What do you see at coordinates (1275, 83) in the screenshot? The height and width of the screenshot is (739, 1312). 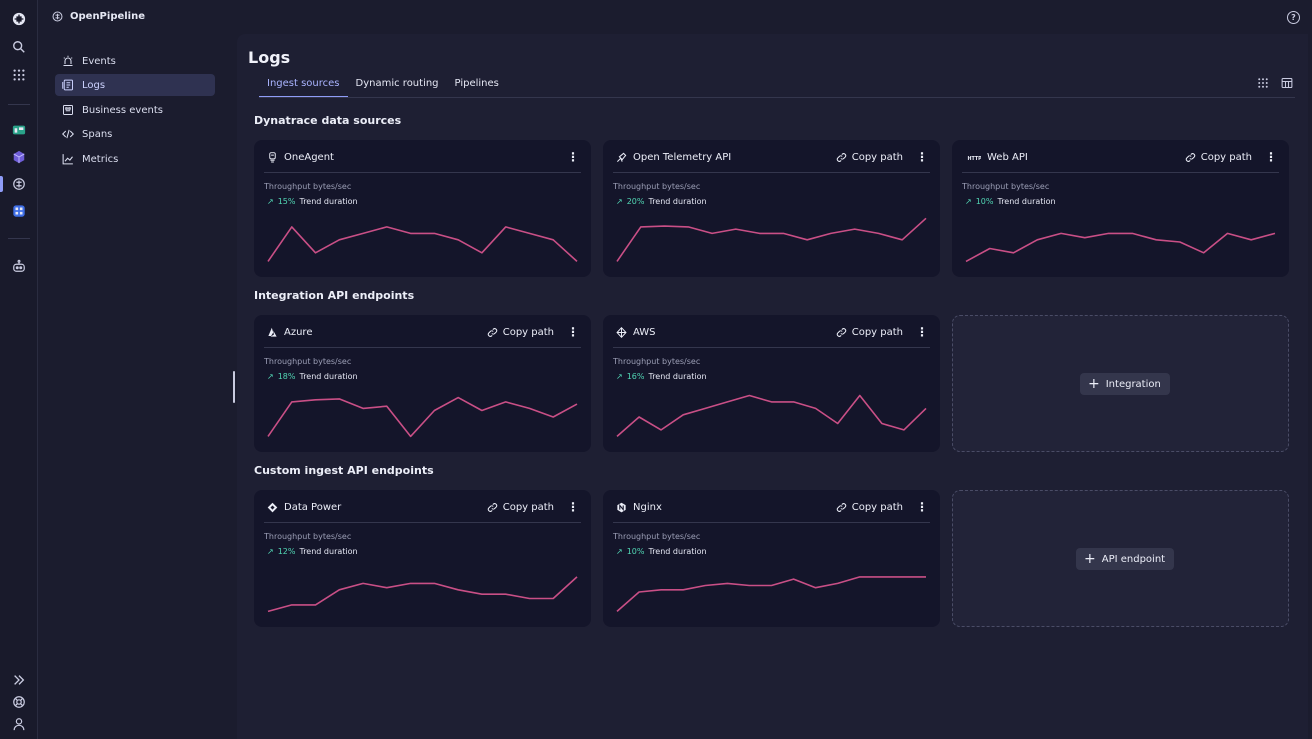 I see `view-toggle` at bounding box center [1275, 83].